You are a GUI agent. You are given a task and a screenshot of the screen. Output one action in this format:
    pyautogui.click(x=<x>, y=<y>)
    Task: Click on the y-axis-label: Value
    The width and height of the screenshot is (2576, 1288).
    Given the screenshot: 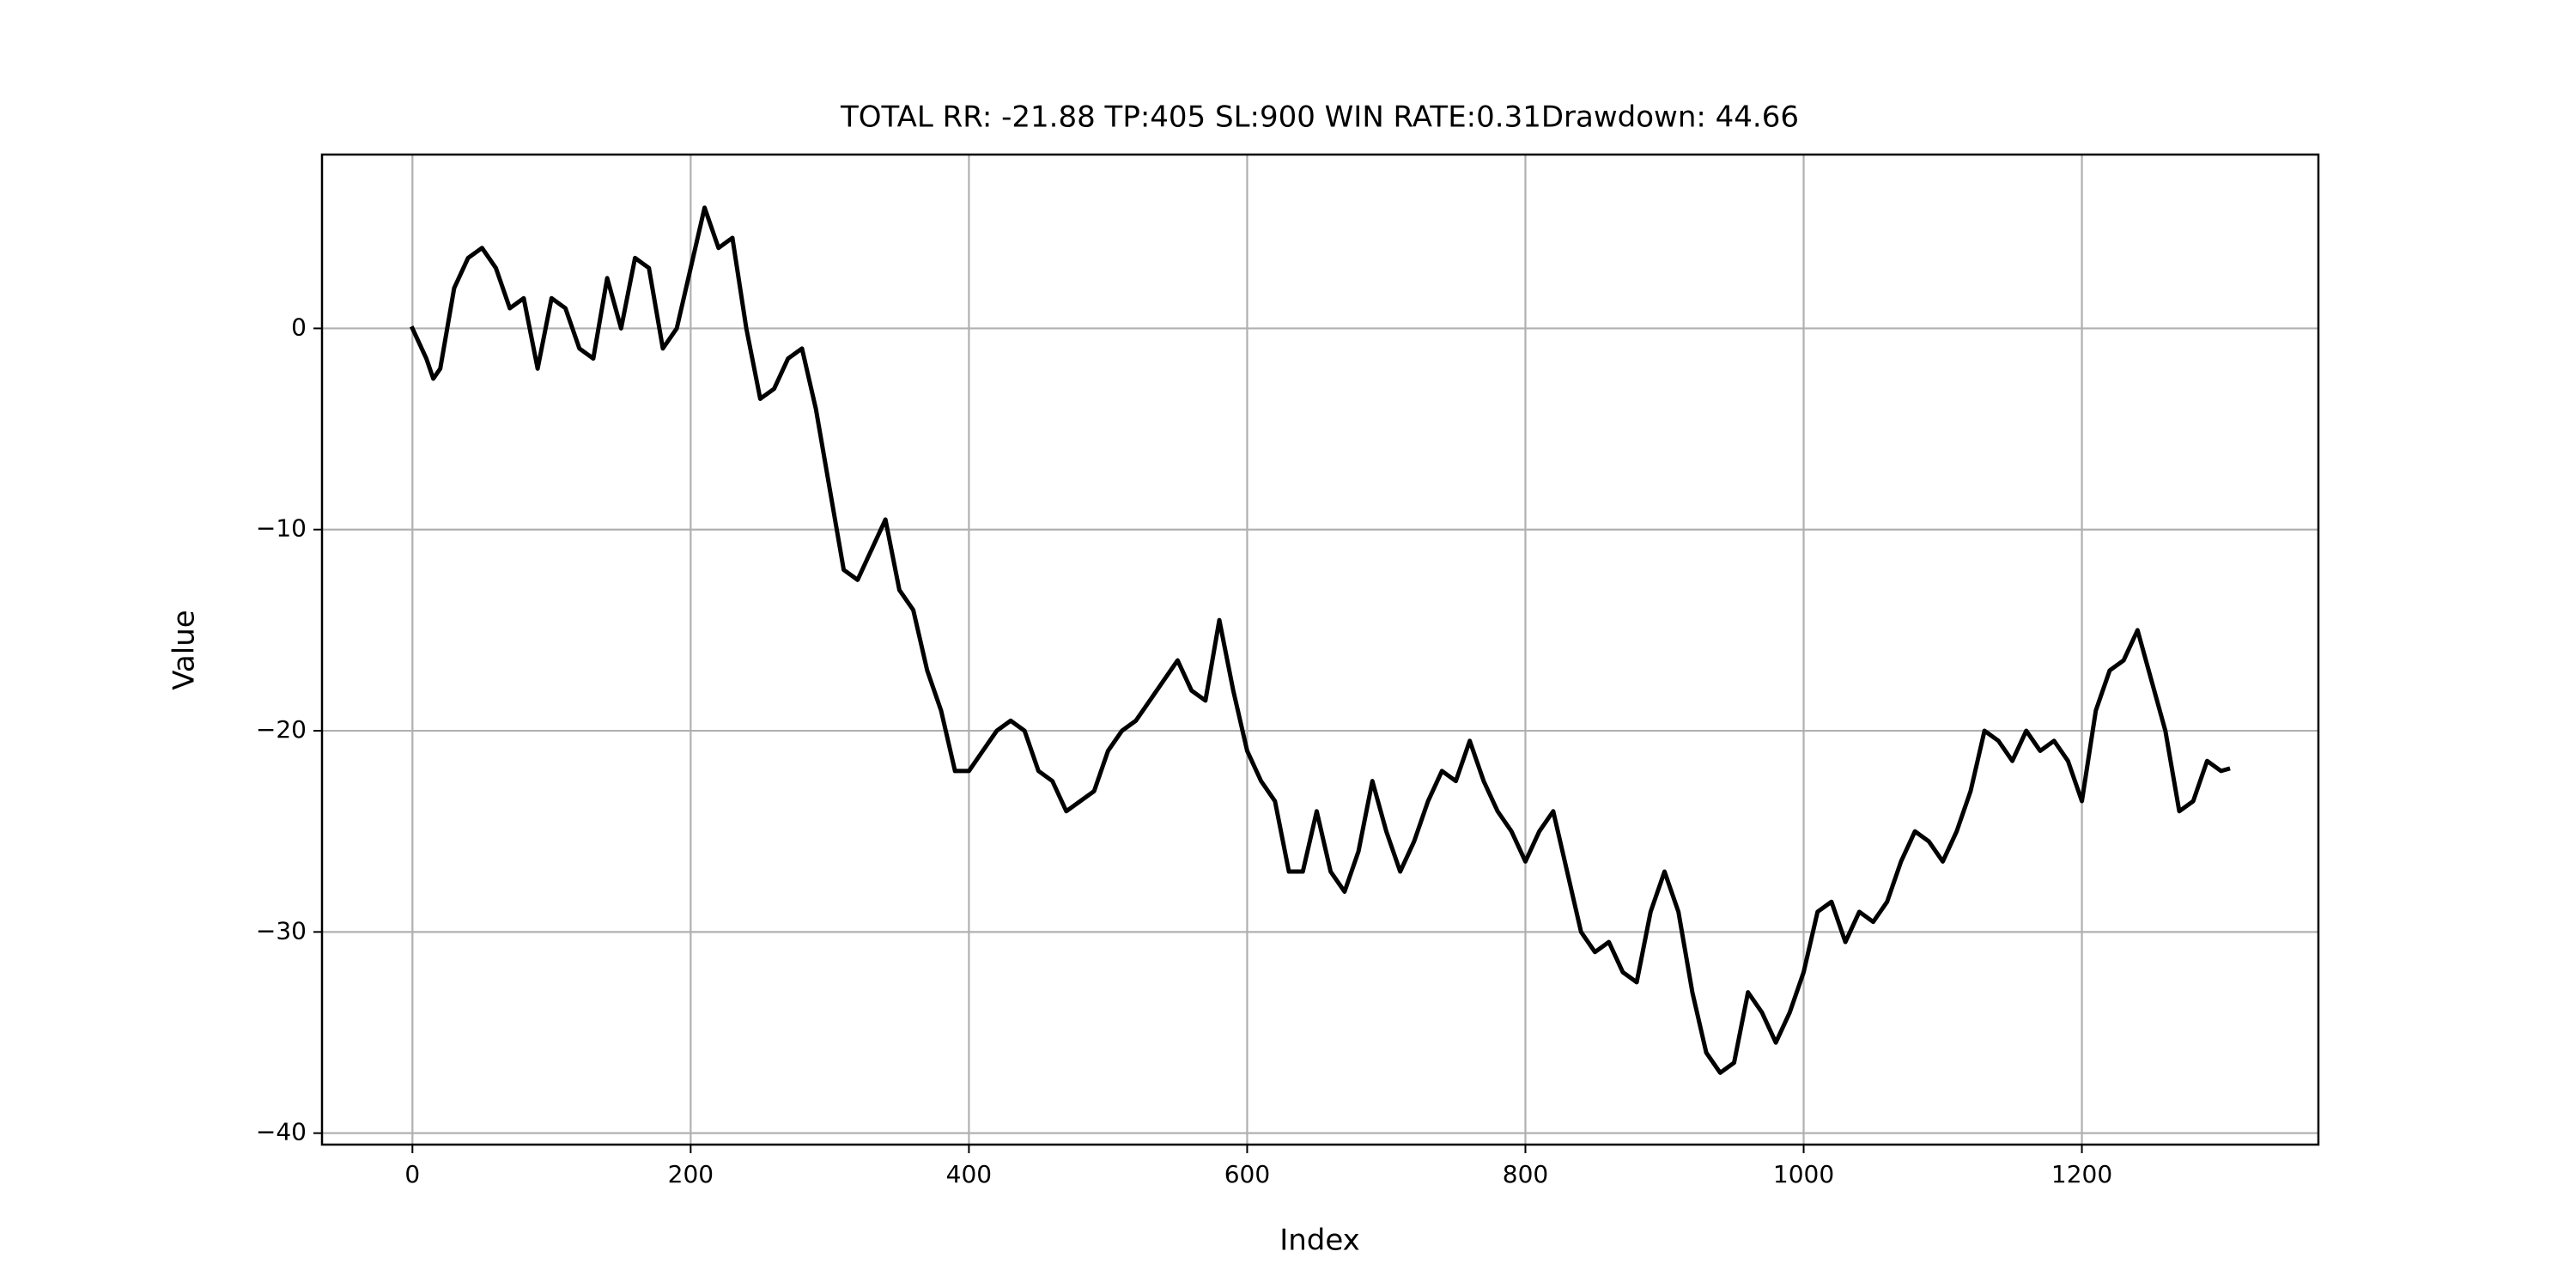 What is the action you would take?
    pyautogui.click(x=185, y=650)
    